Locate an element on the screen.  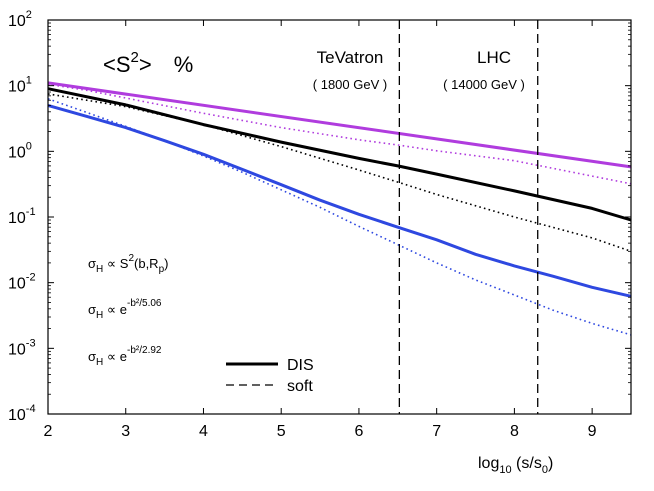
formula-exp-506: σH ∝ e-b²/5.06 is located at coordinates (125, 309).